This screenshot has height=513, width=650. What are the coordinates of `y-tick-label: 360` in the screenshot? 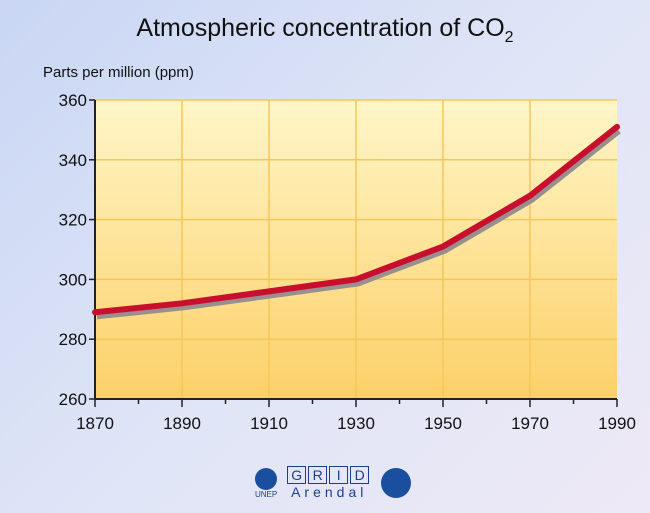 It's located at (73, 100).